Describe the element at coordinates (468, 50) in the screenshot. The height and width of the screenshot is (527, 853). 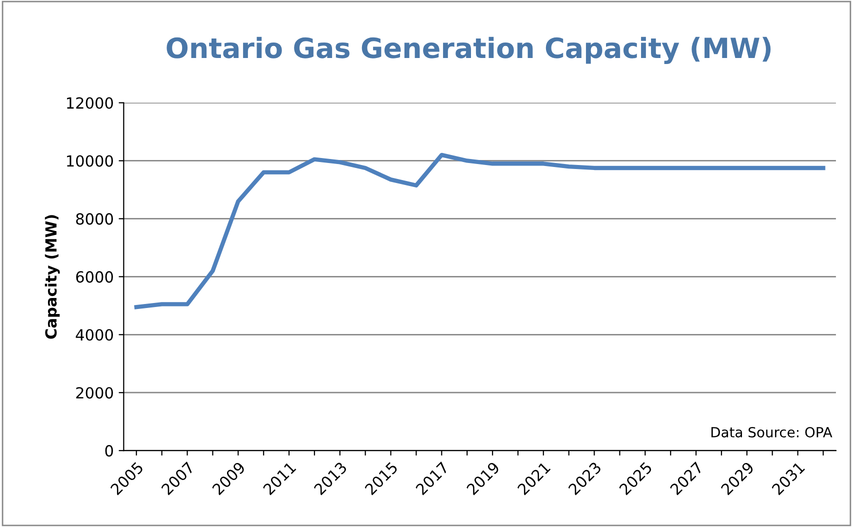
I see `chart-title: Ontario Gas Generation Capacity (MW)` at that location.